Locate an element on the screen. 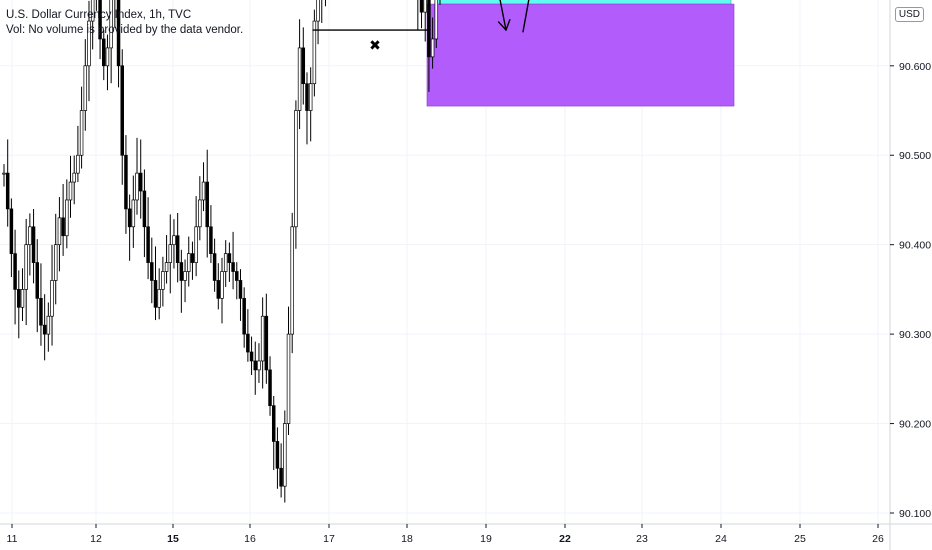  x-tick-label: 11 is located at coordinates (12, 539).